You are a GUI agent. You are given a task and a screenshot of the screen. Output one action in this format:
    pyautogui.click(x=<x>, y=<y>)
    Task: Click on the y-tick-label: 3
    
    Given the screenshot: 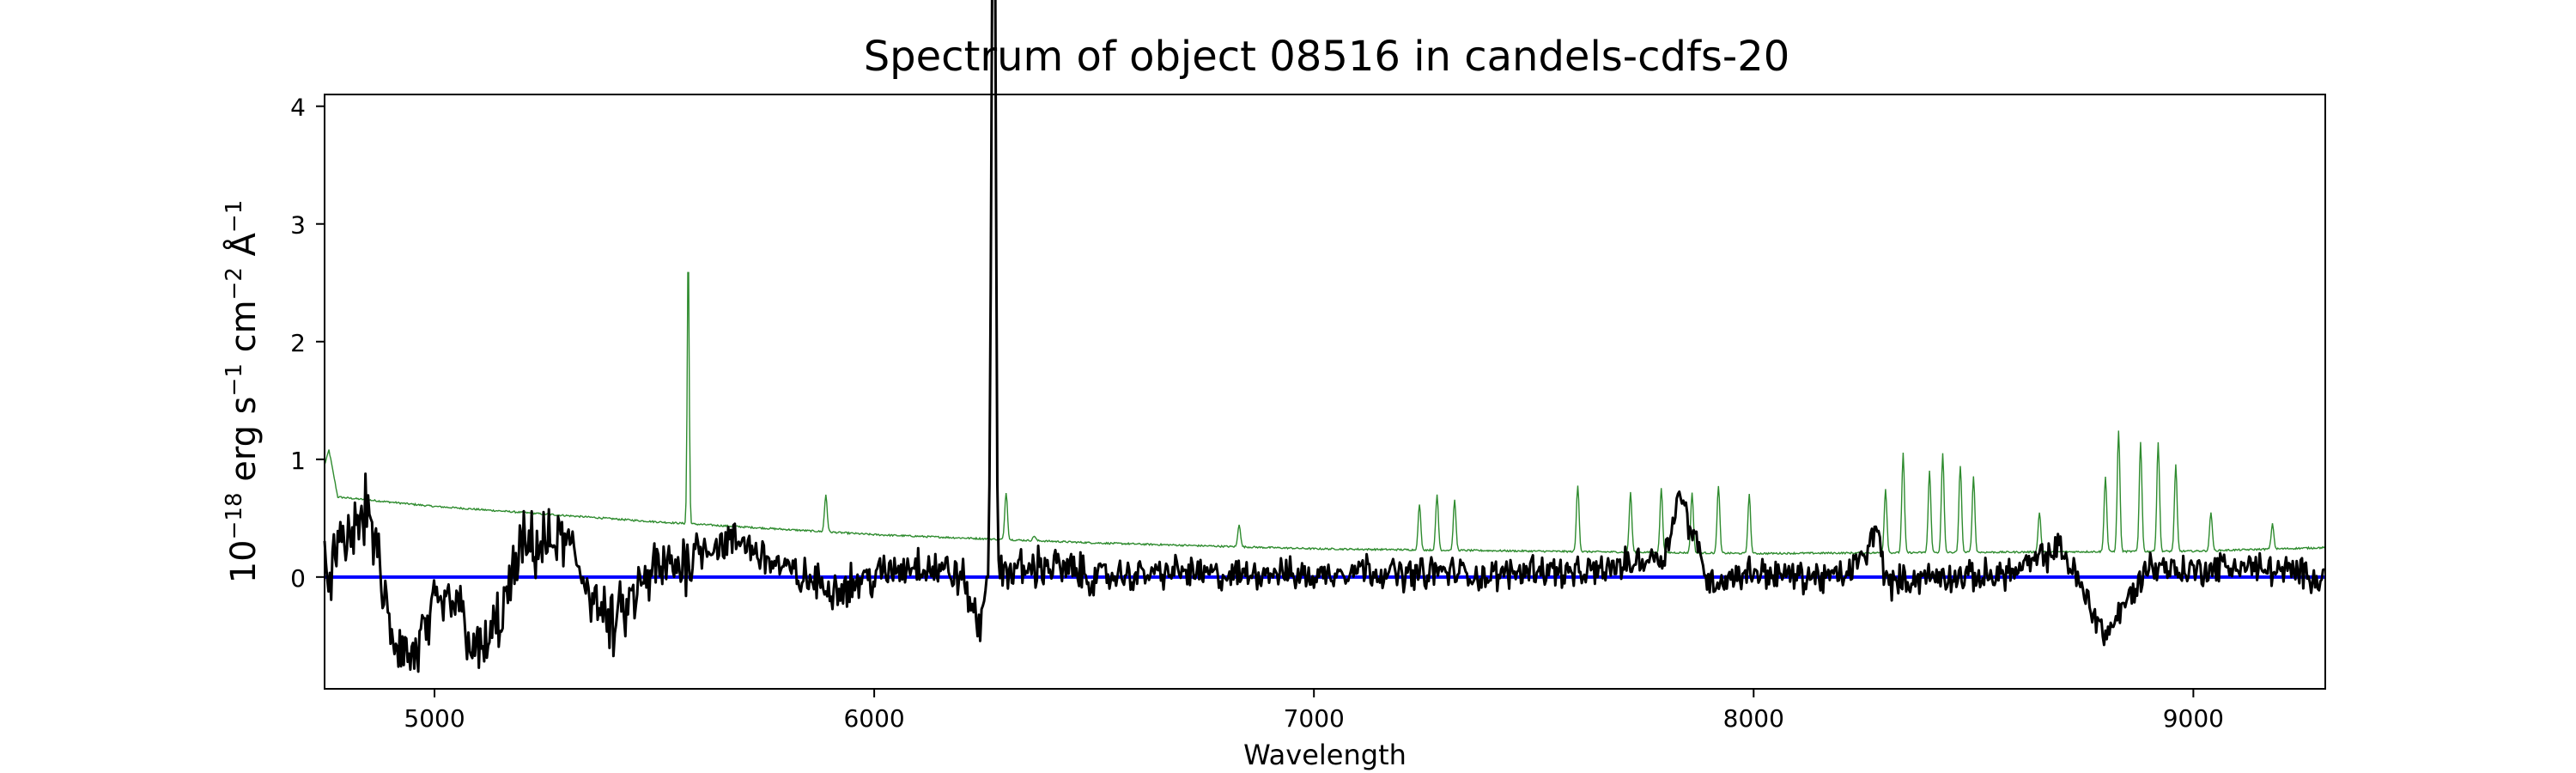 What is the action you would take?
    pyautogui.click(x=298, y=226)
    